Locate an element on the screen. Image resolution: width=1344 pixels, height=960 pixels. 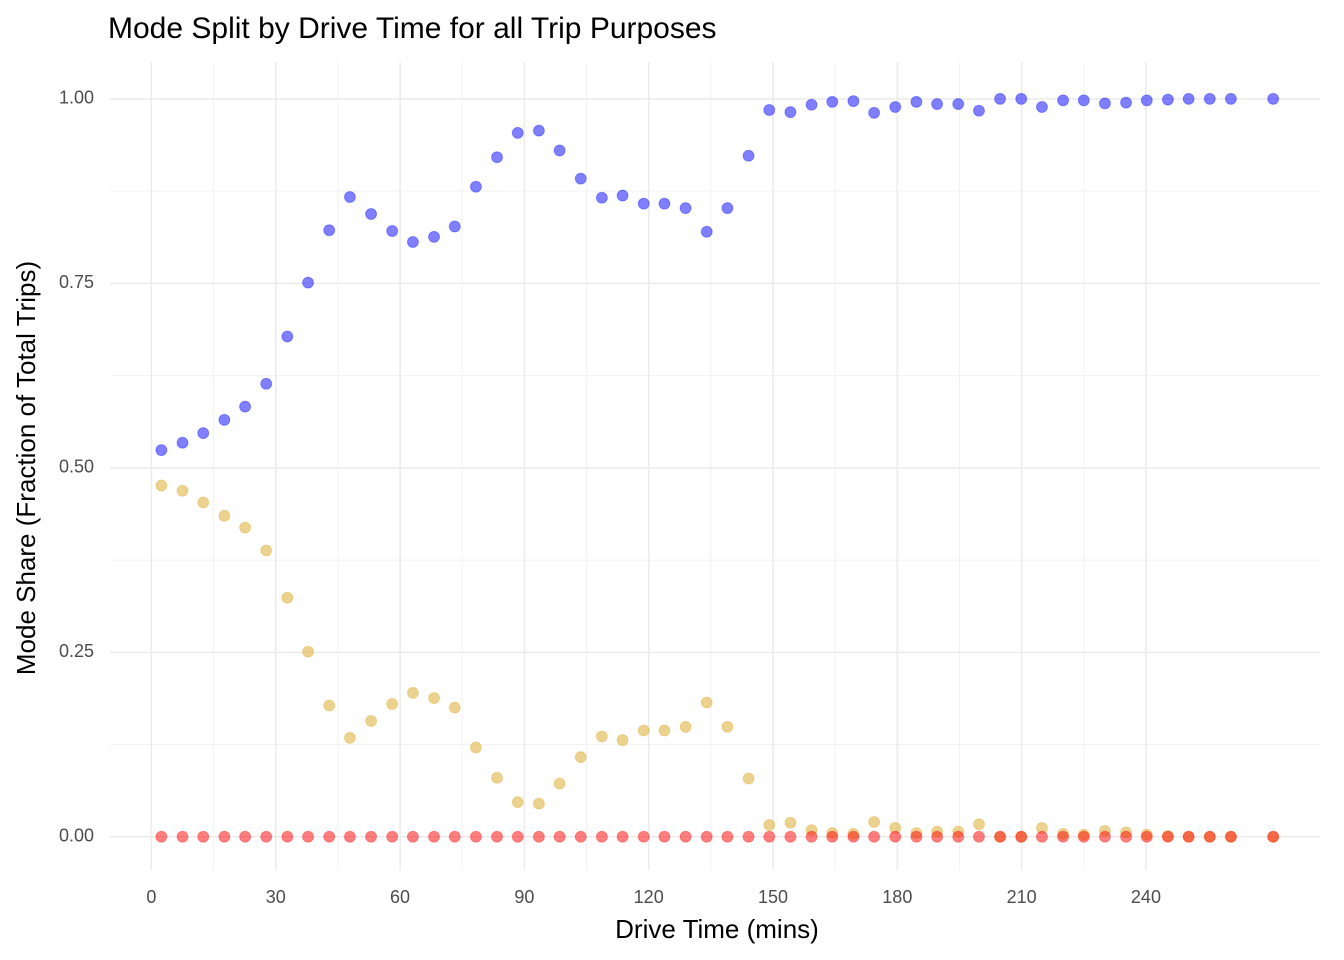
x-tick-label: 60 is located at coordinates (400, 897).